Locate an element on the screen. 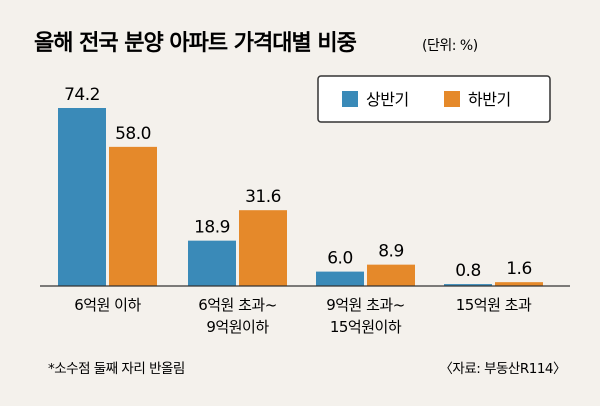 This screenshot has width=600, height=406. category-label-3-line-0: 15억원 초과 is located at coordinates (494, 305).